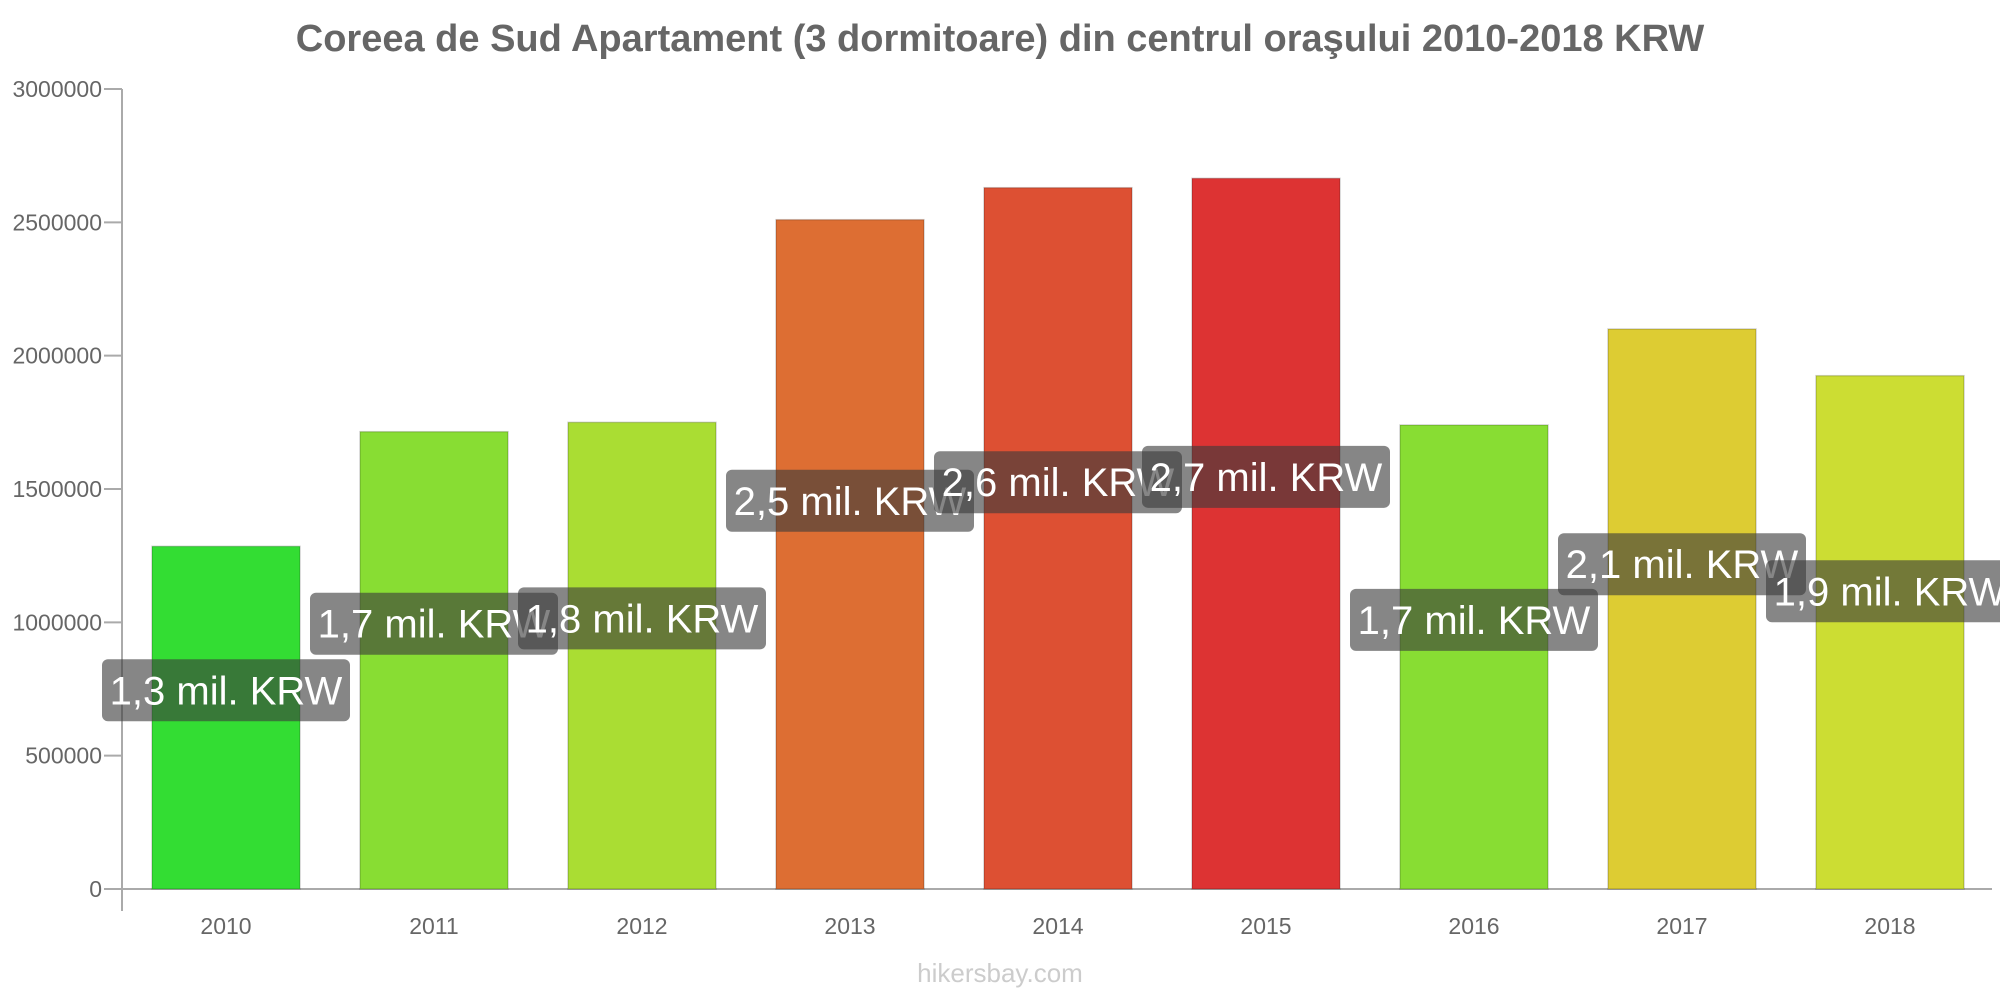 Image resolution: width=2000 pixels, height=1000 pixels. Describe the element at coordinates (434, 660) in the screenshot. I see `bar-2011` at that location.